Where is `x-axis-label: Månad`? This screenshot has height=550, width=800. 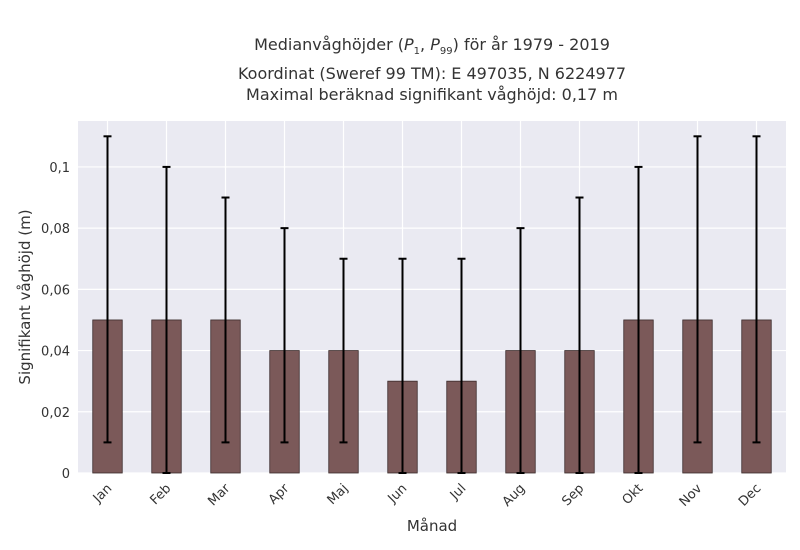 x-axis-label: Månad is located at coordinates (432, 526).